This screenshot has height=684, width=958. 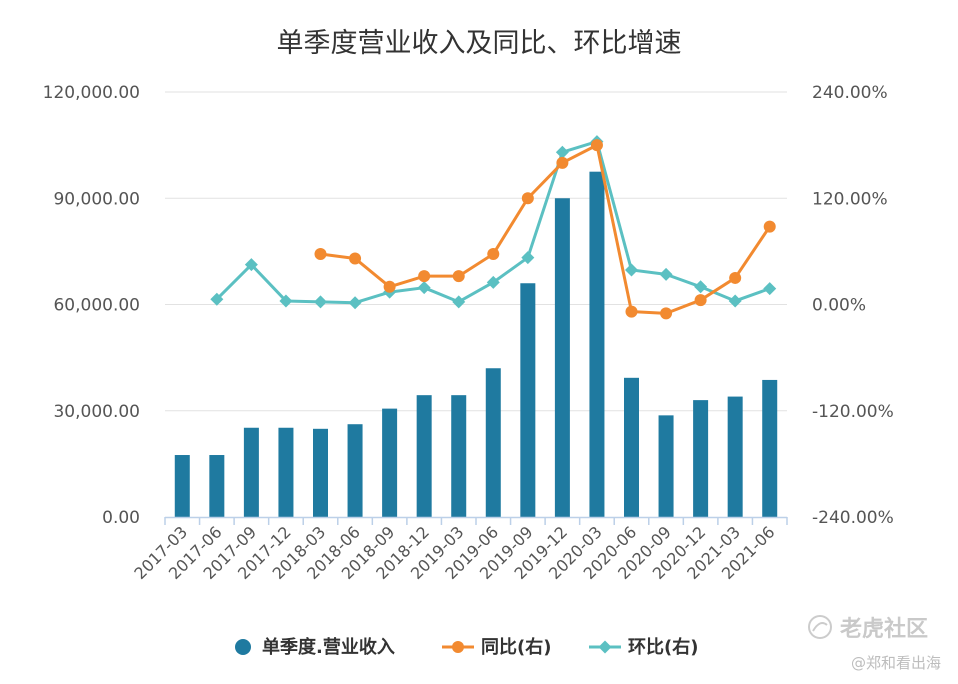 I want to click on tiger-logo-icon, so click(x=820, y=627).